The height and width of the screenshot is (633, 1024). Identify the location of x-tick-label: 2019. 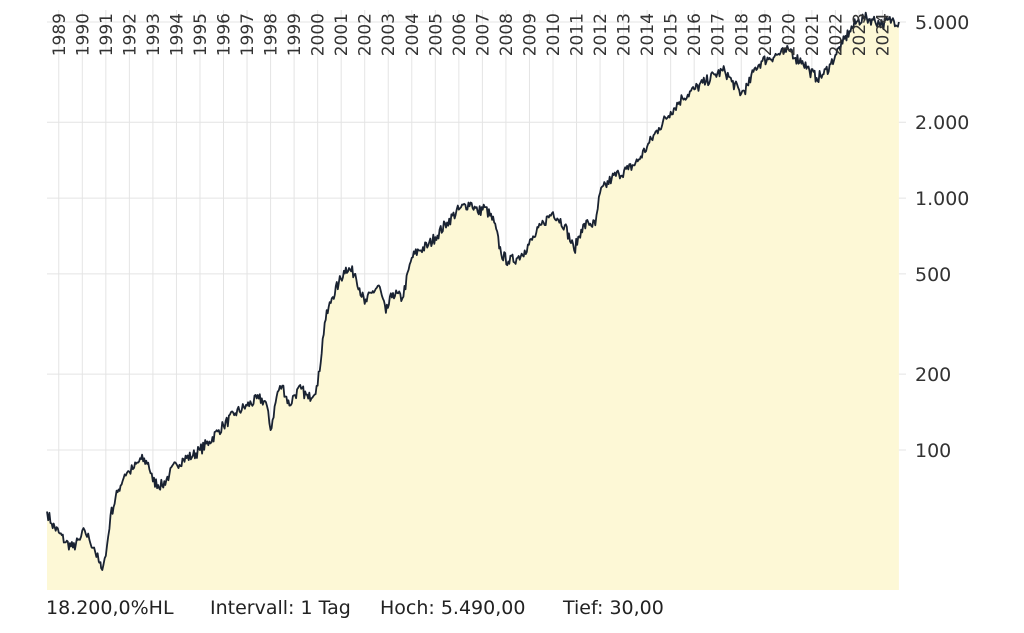
(766, 34).